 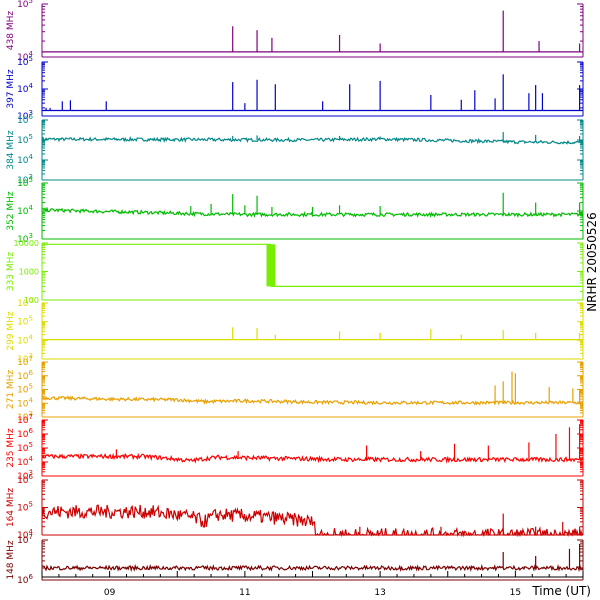 What do you see at coordinates (11, 390) in the screenshot?
I see `frequency-label: 271 MHz` at bounding box center [11, 390].